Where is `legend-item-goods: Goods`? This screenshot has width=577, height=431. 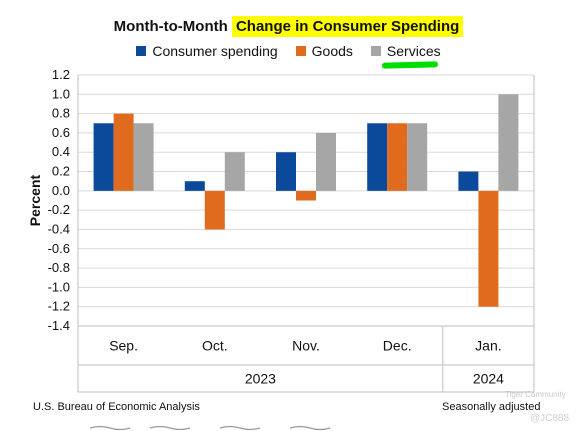 legend-item-goods: Goods is located at coordinates (324, 51).